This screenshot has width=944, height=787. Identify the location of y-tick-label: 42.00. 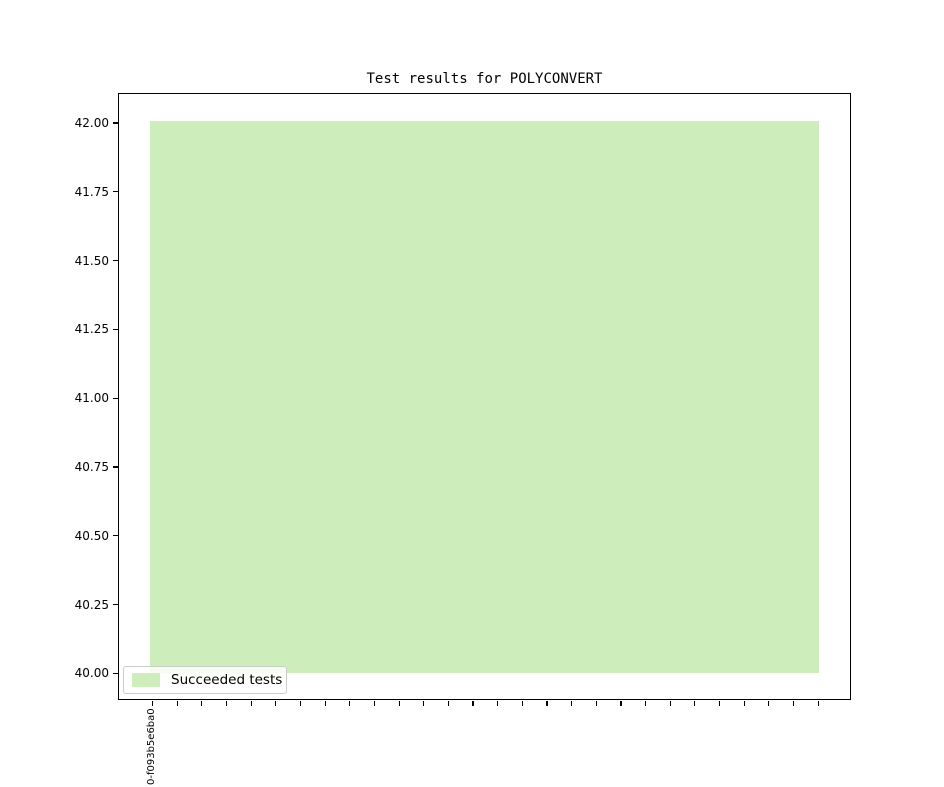
(91, 123).